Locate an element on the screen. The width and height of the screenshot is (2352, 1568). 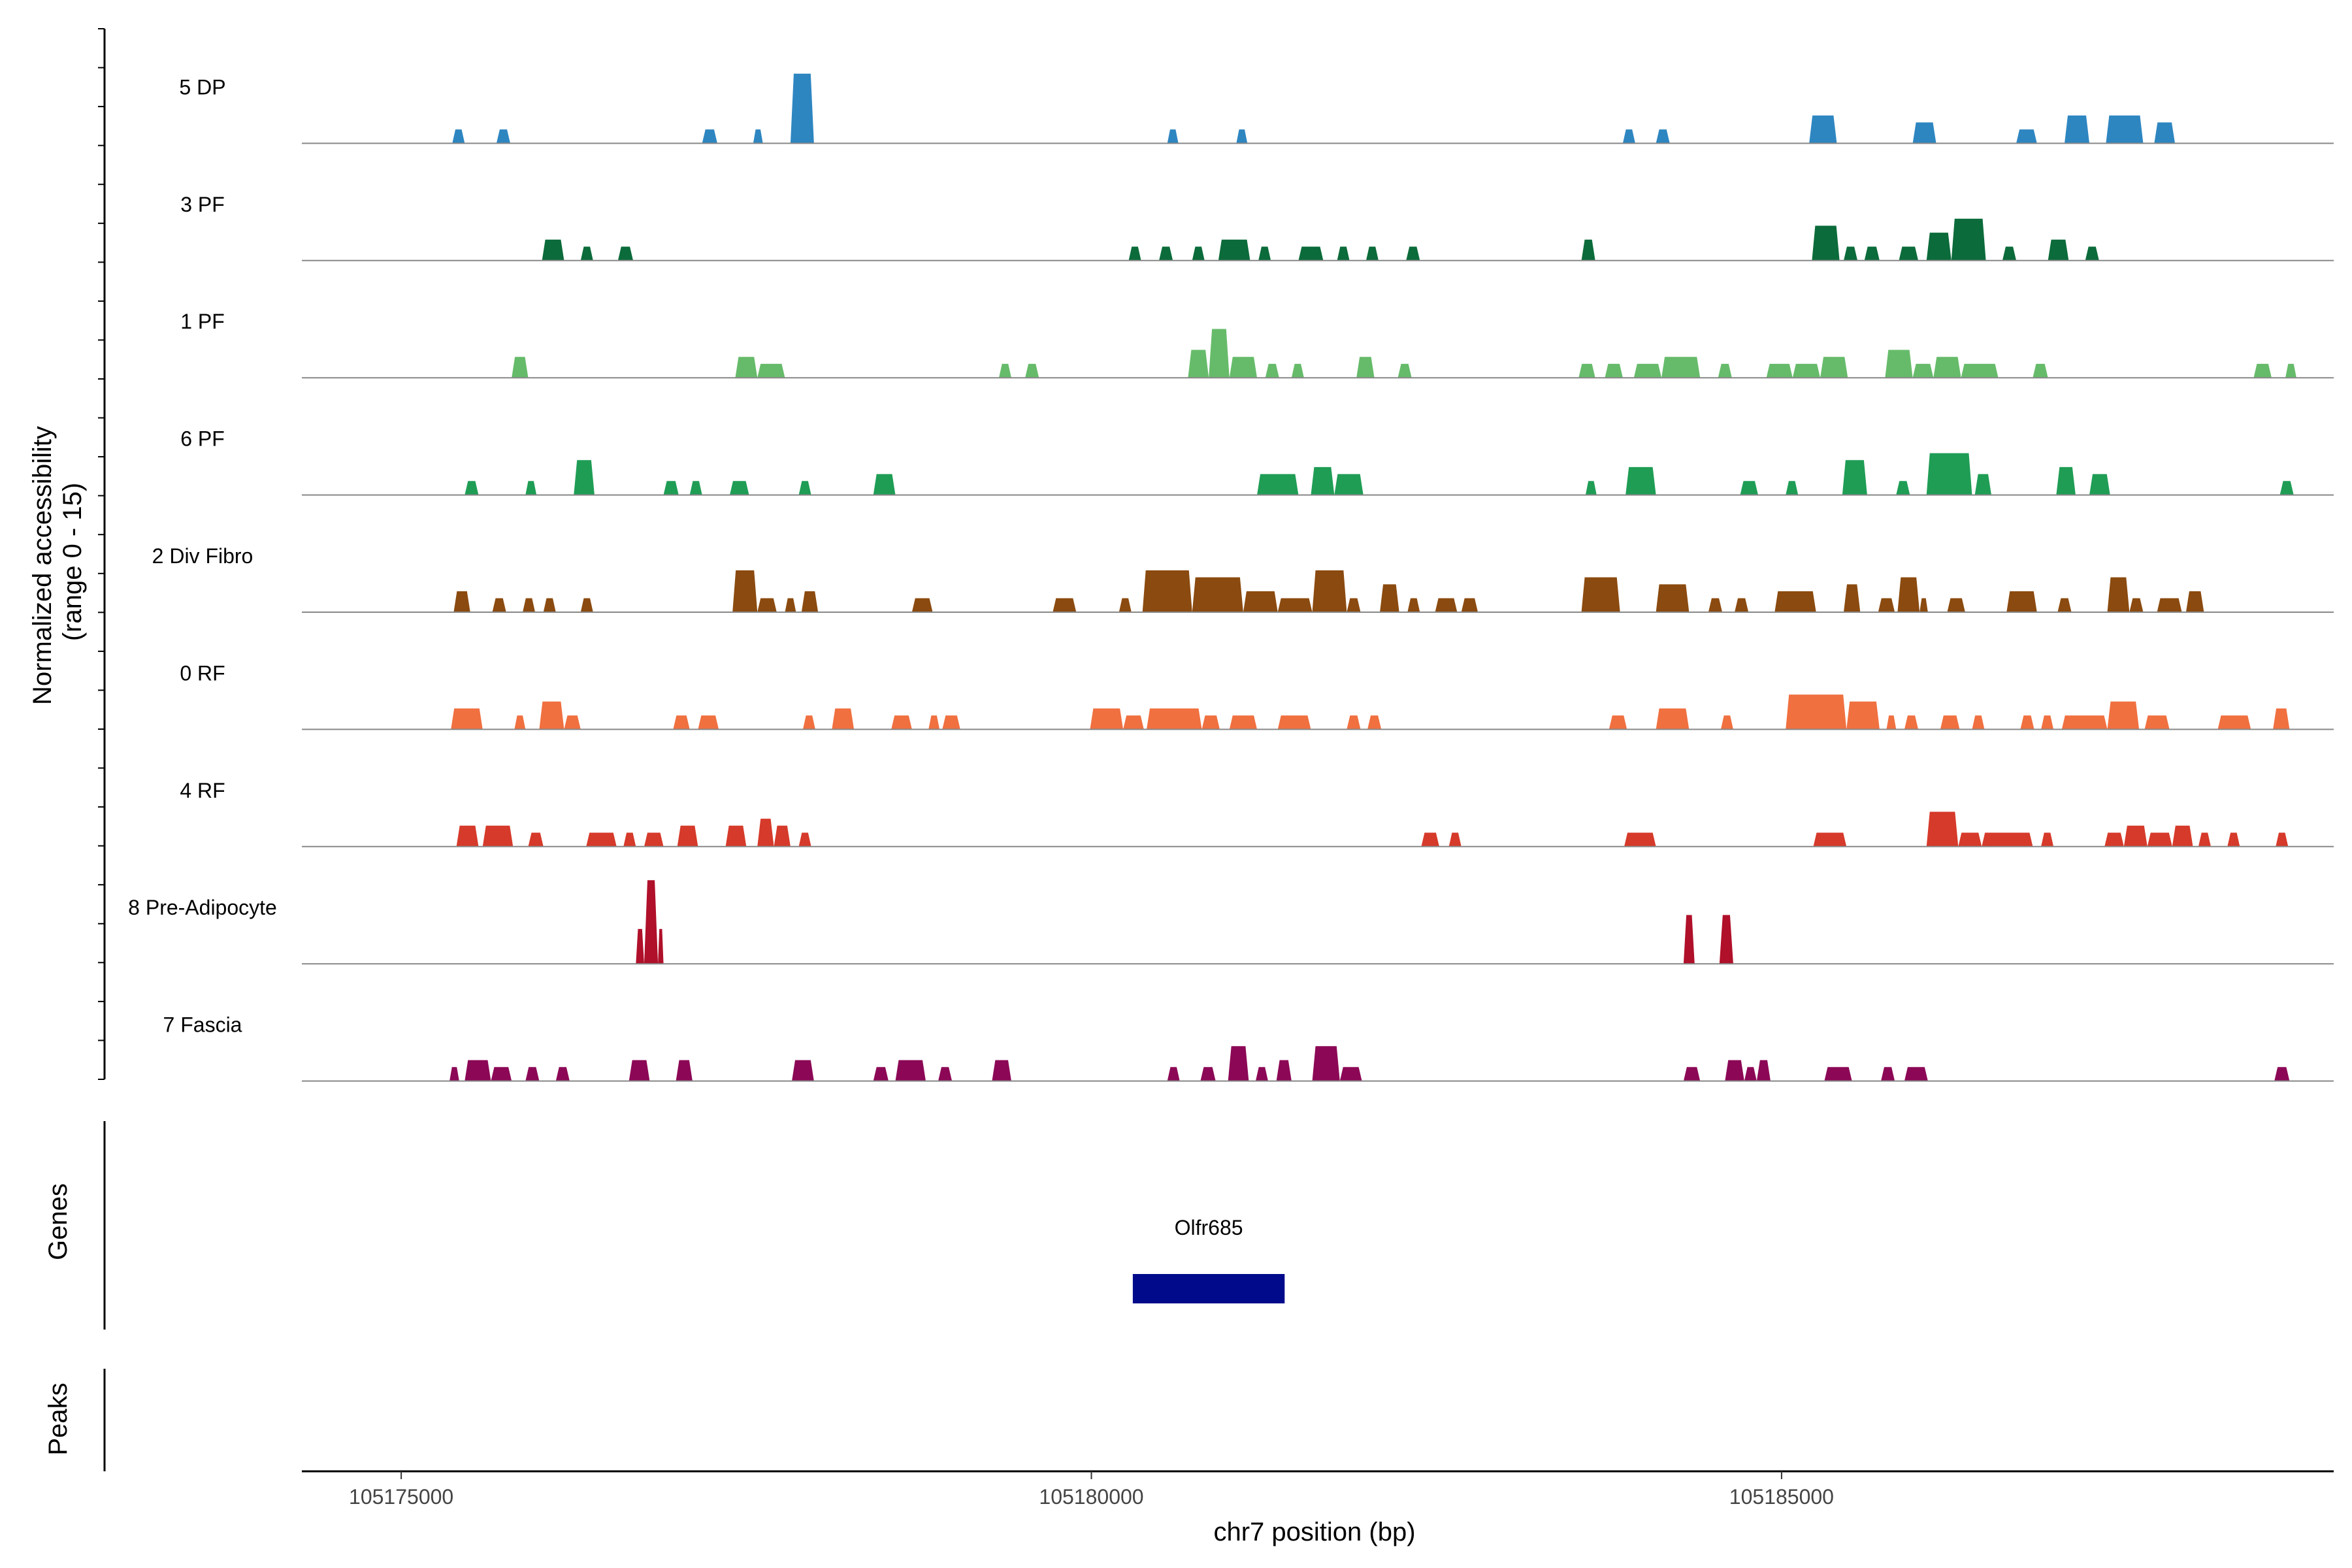
y-axis-title-line2: (range 0 - 15) is located at coordinates (72, 562).